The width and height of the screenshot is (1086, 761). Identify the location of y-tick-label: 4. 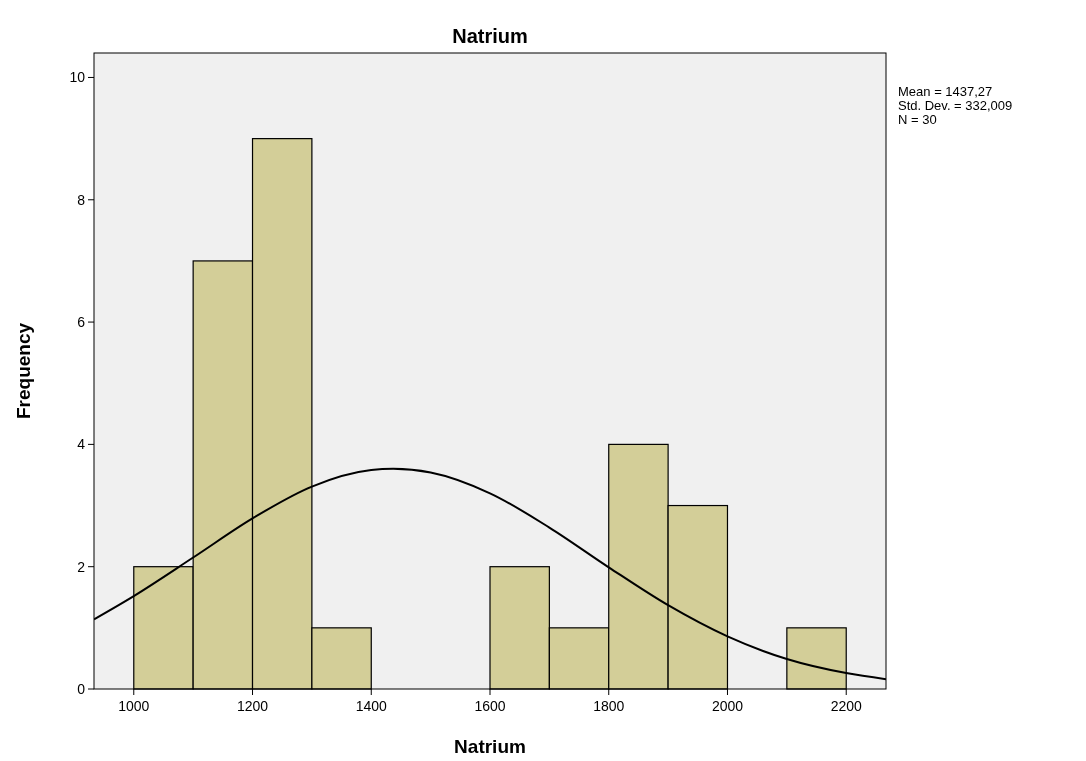
(81, 444).